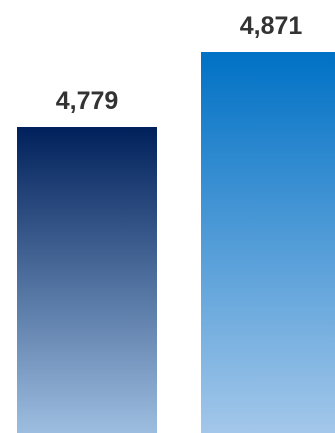 This screenshot has width=335, height=433. Describe the element at coordinates (87, 101) in the screenshot. I see `data-label-1: 4,779` at that location.